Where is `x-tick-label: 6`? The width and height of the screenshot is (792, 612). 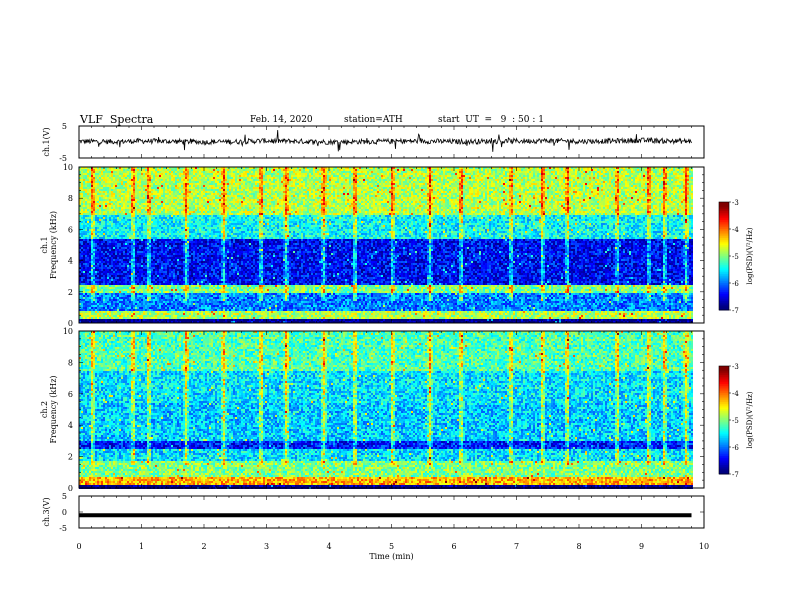
x-tick-label: 6 is located at coordinates (453, 546).